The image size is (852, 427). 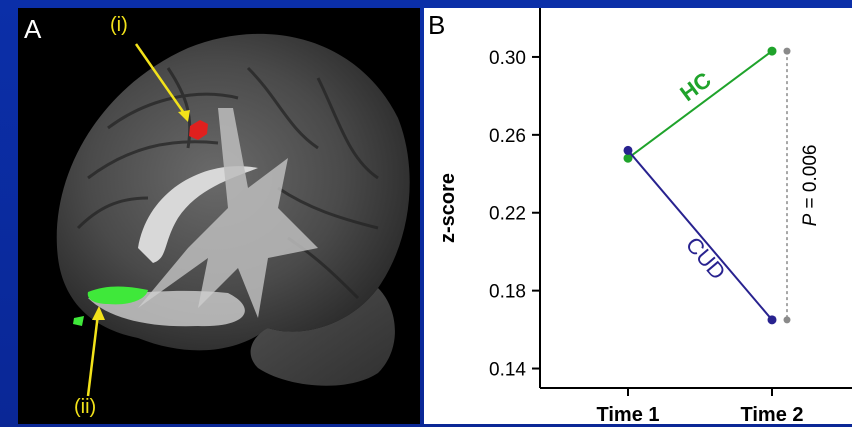 I want to click on series-line-cud, so click(x=700, y=235).